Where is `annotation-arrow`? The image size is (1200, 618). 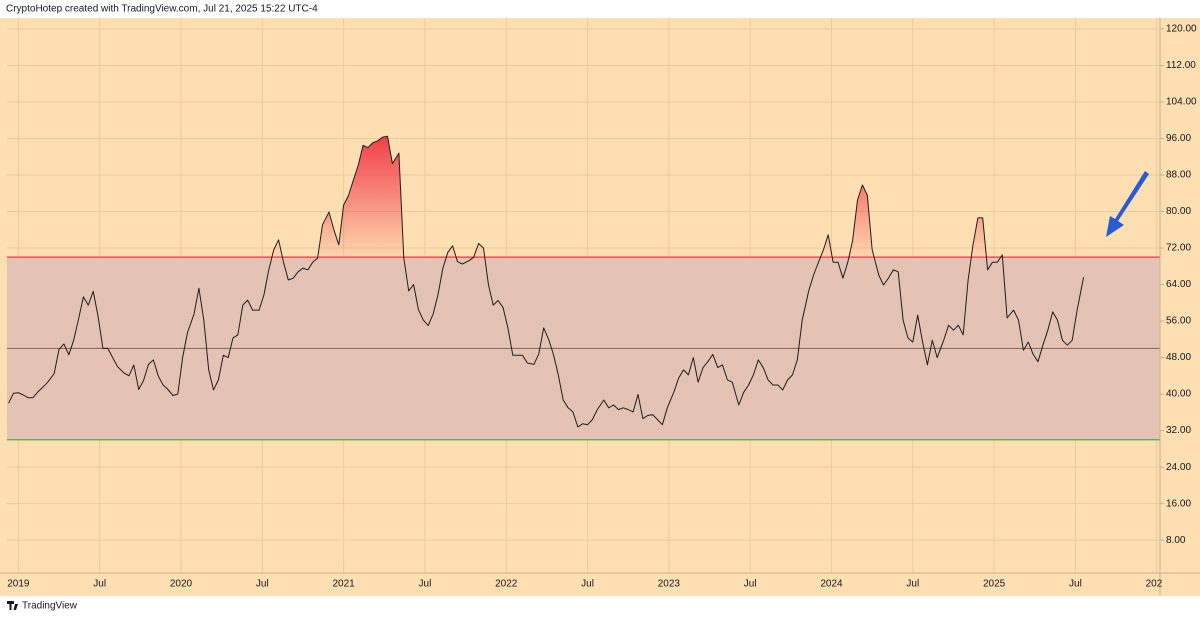 annotation-arrow is located at coordinates (1127, 204).